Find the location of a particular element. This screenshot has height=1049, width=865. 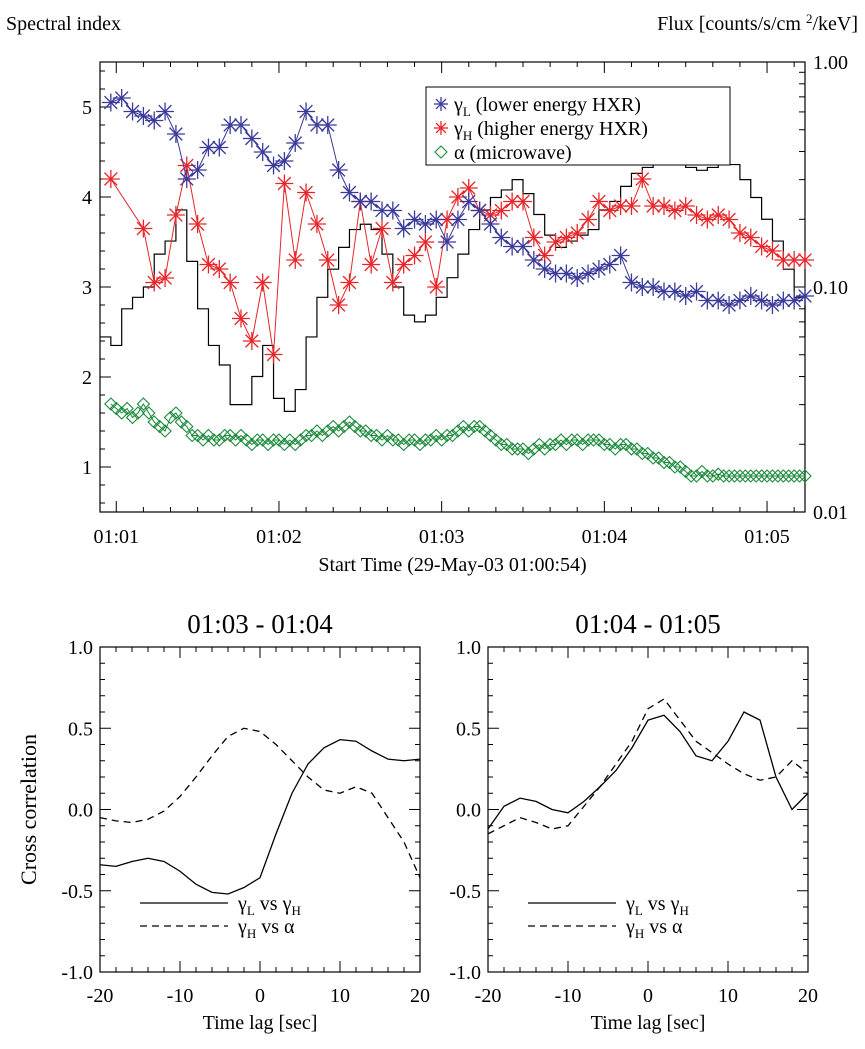

y-tick-label: 2 is located at coordinates (87, 378).